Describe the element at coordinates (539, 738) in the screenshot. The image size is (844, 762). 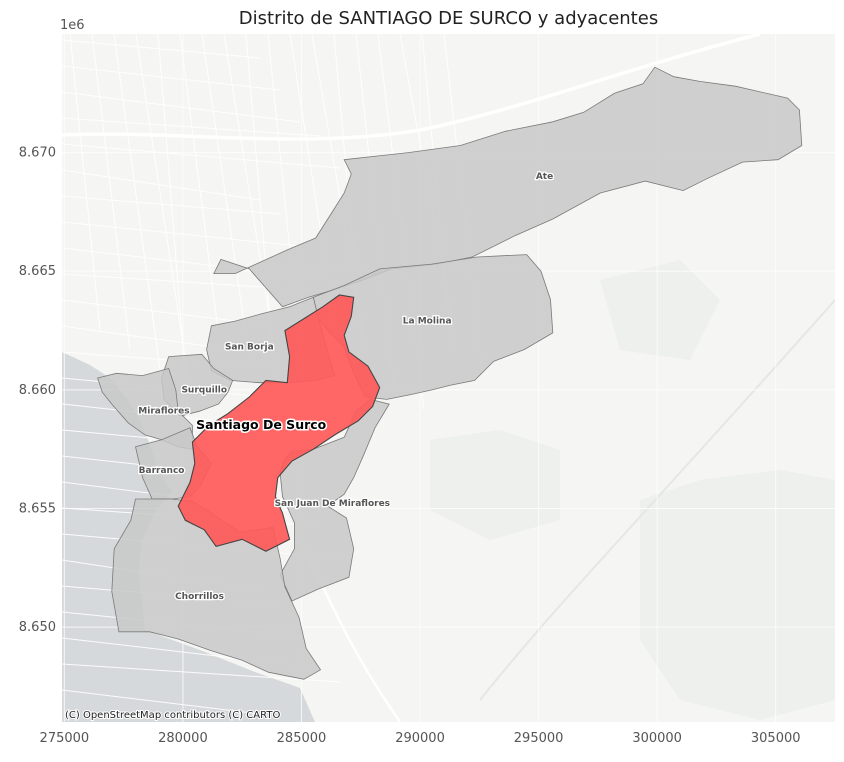
I see `x-tick-label: 295000` at that location.